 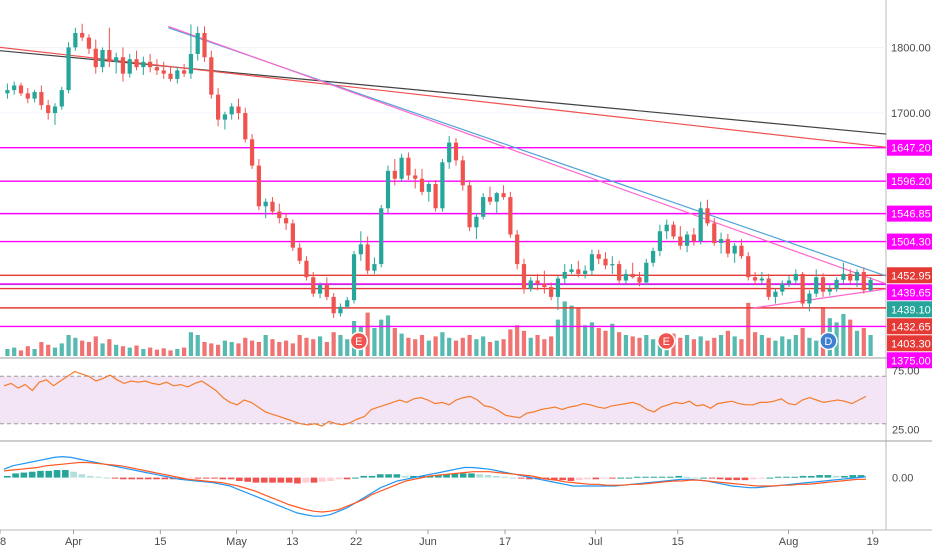 I want to click on price-level-tag: 1432.65, so click(x=909, y=326).